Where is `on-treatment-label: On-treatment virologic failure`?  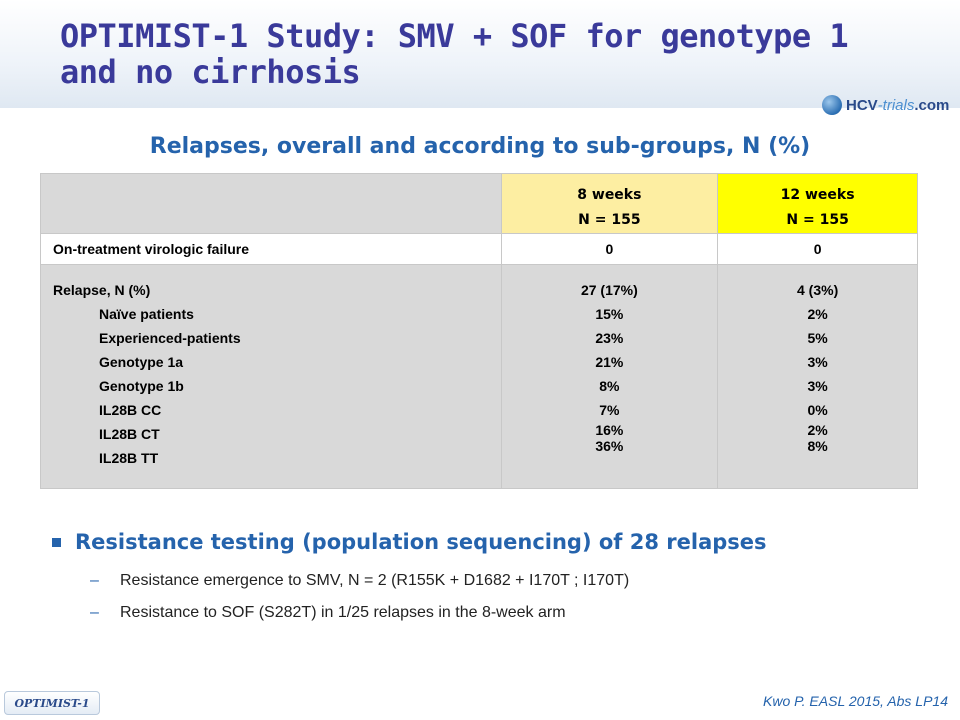 on-treatment-label: On-treatment virologic failure is located at coordinates (271, 249).